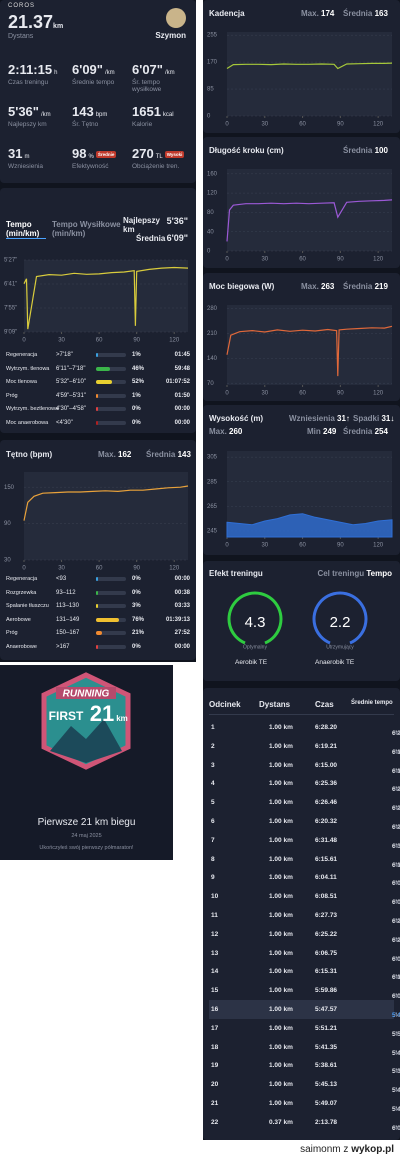 The image size is (400, 1159). Describe the element at coordinates (326, 1122) in the screenshot. I see `split-time: 2:13.78` at that location.